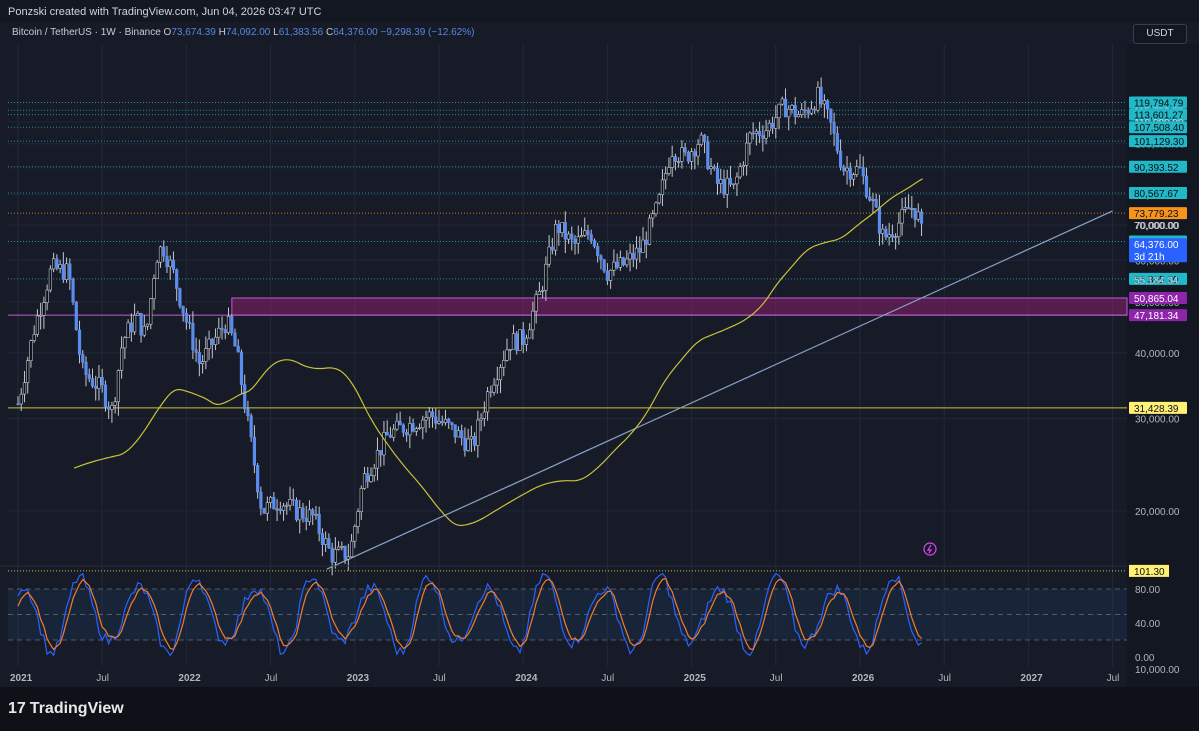 This screenshot has height=731, width=1199. Describe the element at coordinates (66, 709) in the screenshot. I see `tradingview-logo: 17 TradingView` at that location.